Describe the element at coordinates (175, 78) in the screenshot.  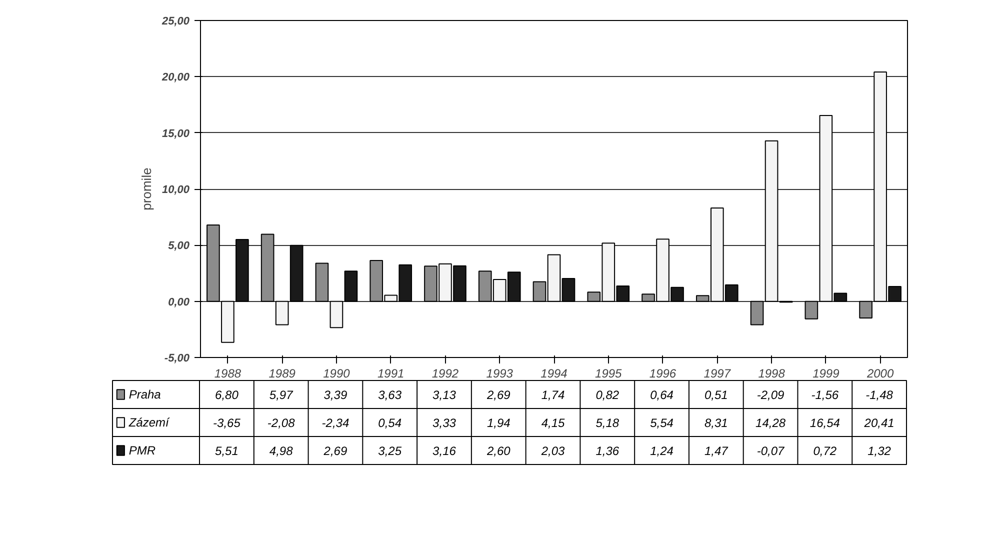
I see `y-tick-label: 20,00` at that location.